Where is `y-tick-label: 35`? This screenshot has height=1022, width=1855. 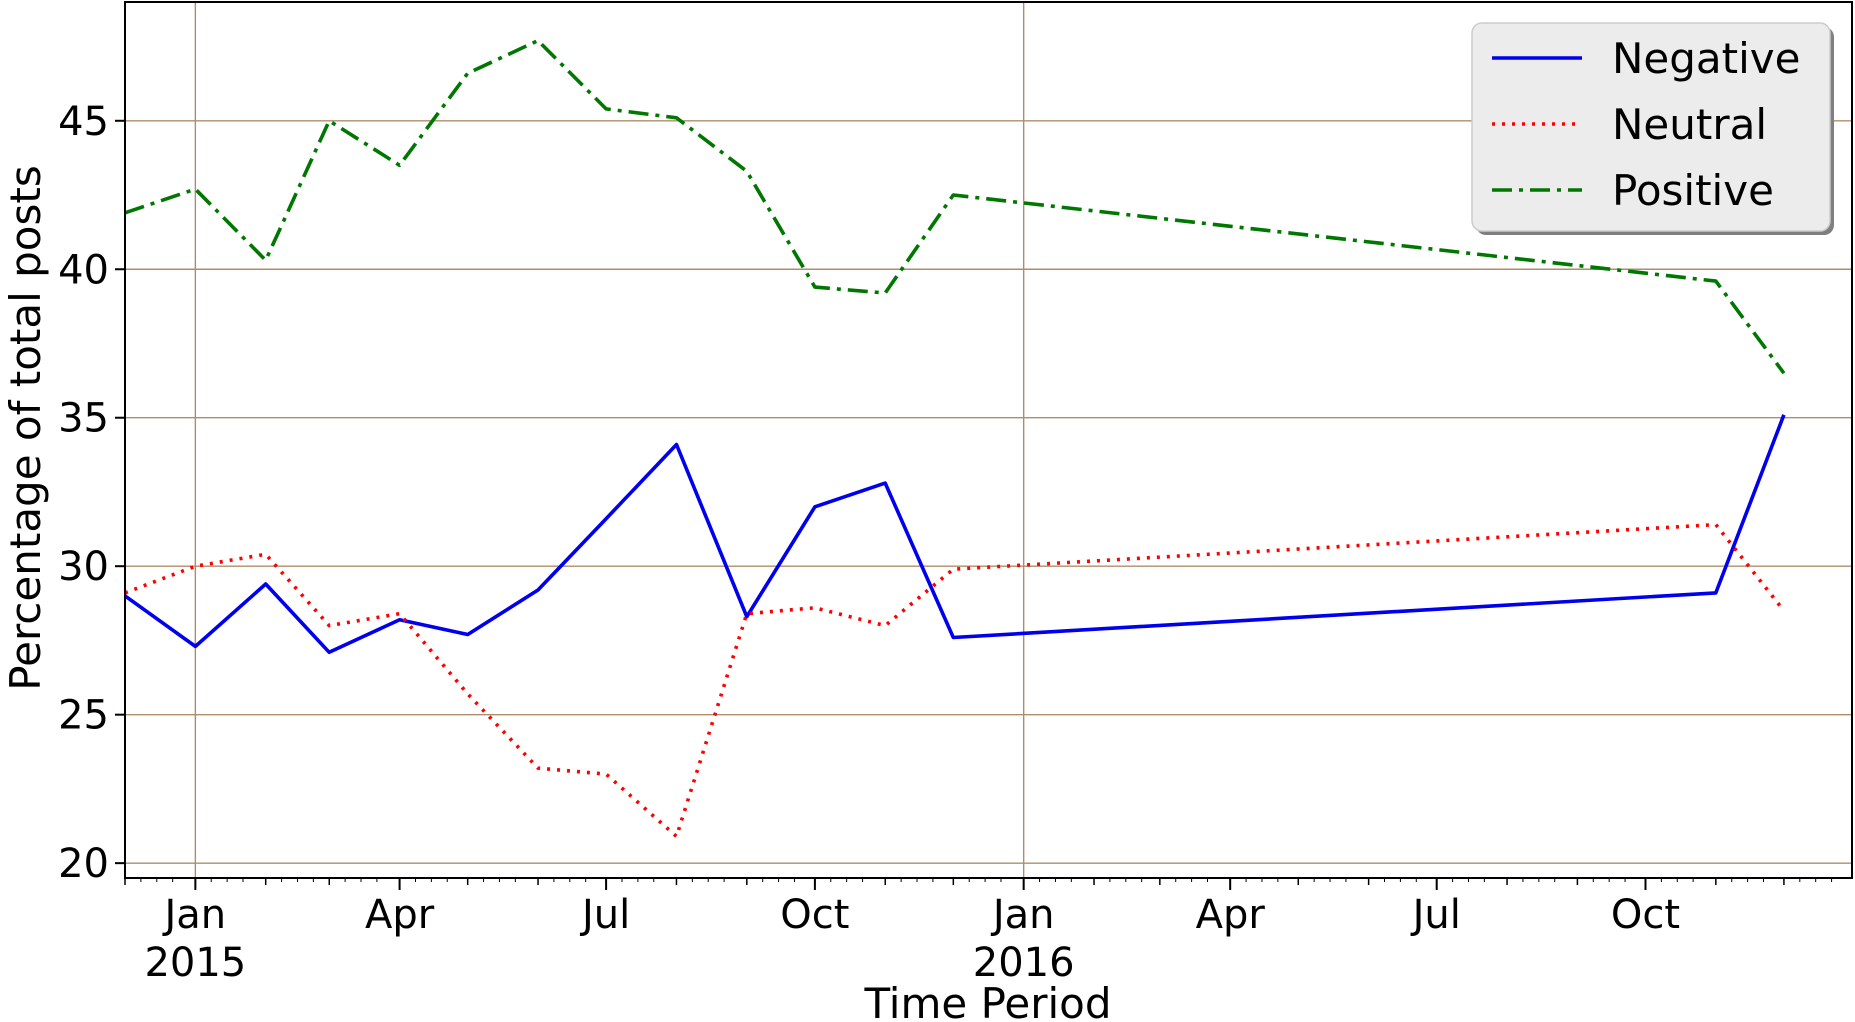
y-tick-label: 35 is located at coordinates (83, 419).